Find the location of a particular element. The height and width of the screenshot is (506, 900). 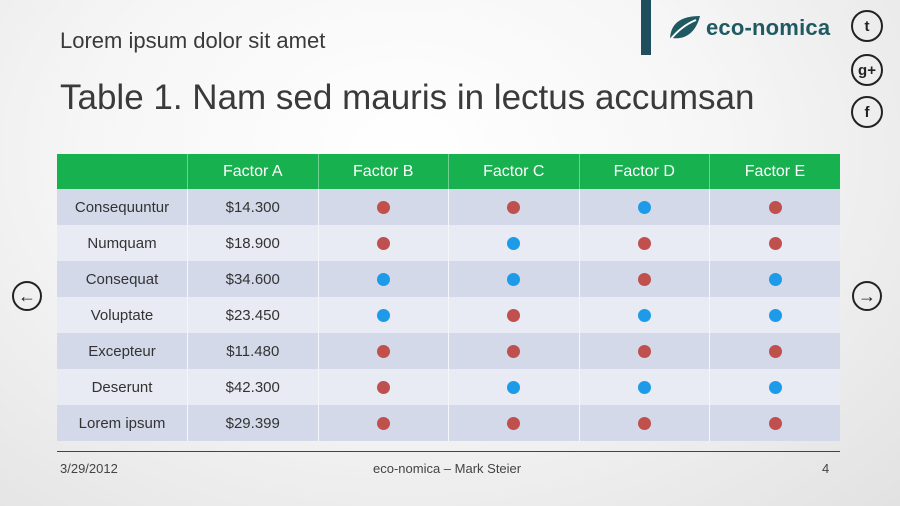

factor-a-value: $34.600 is located at coordinates (253, 279).